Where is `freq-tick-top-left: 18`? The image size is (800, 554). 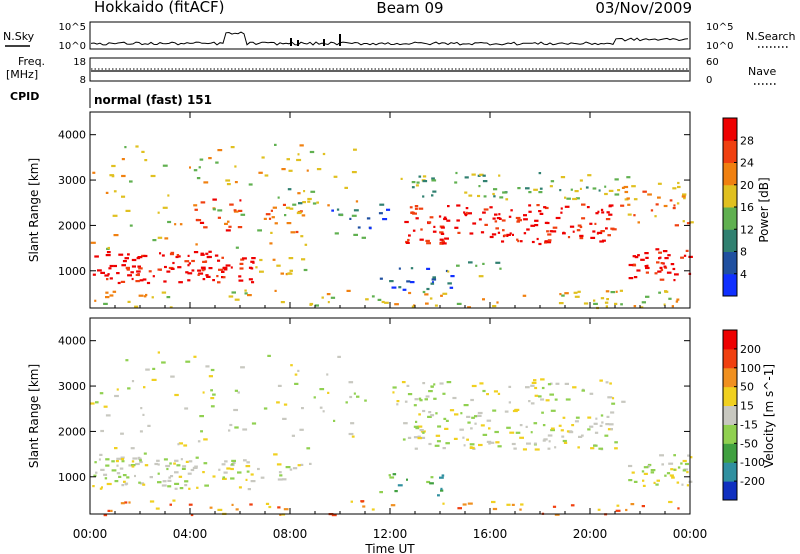 freq-tick-top-left: 18 is located at coordinates (79, 62).